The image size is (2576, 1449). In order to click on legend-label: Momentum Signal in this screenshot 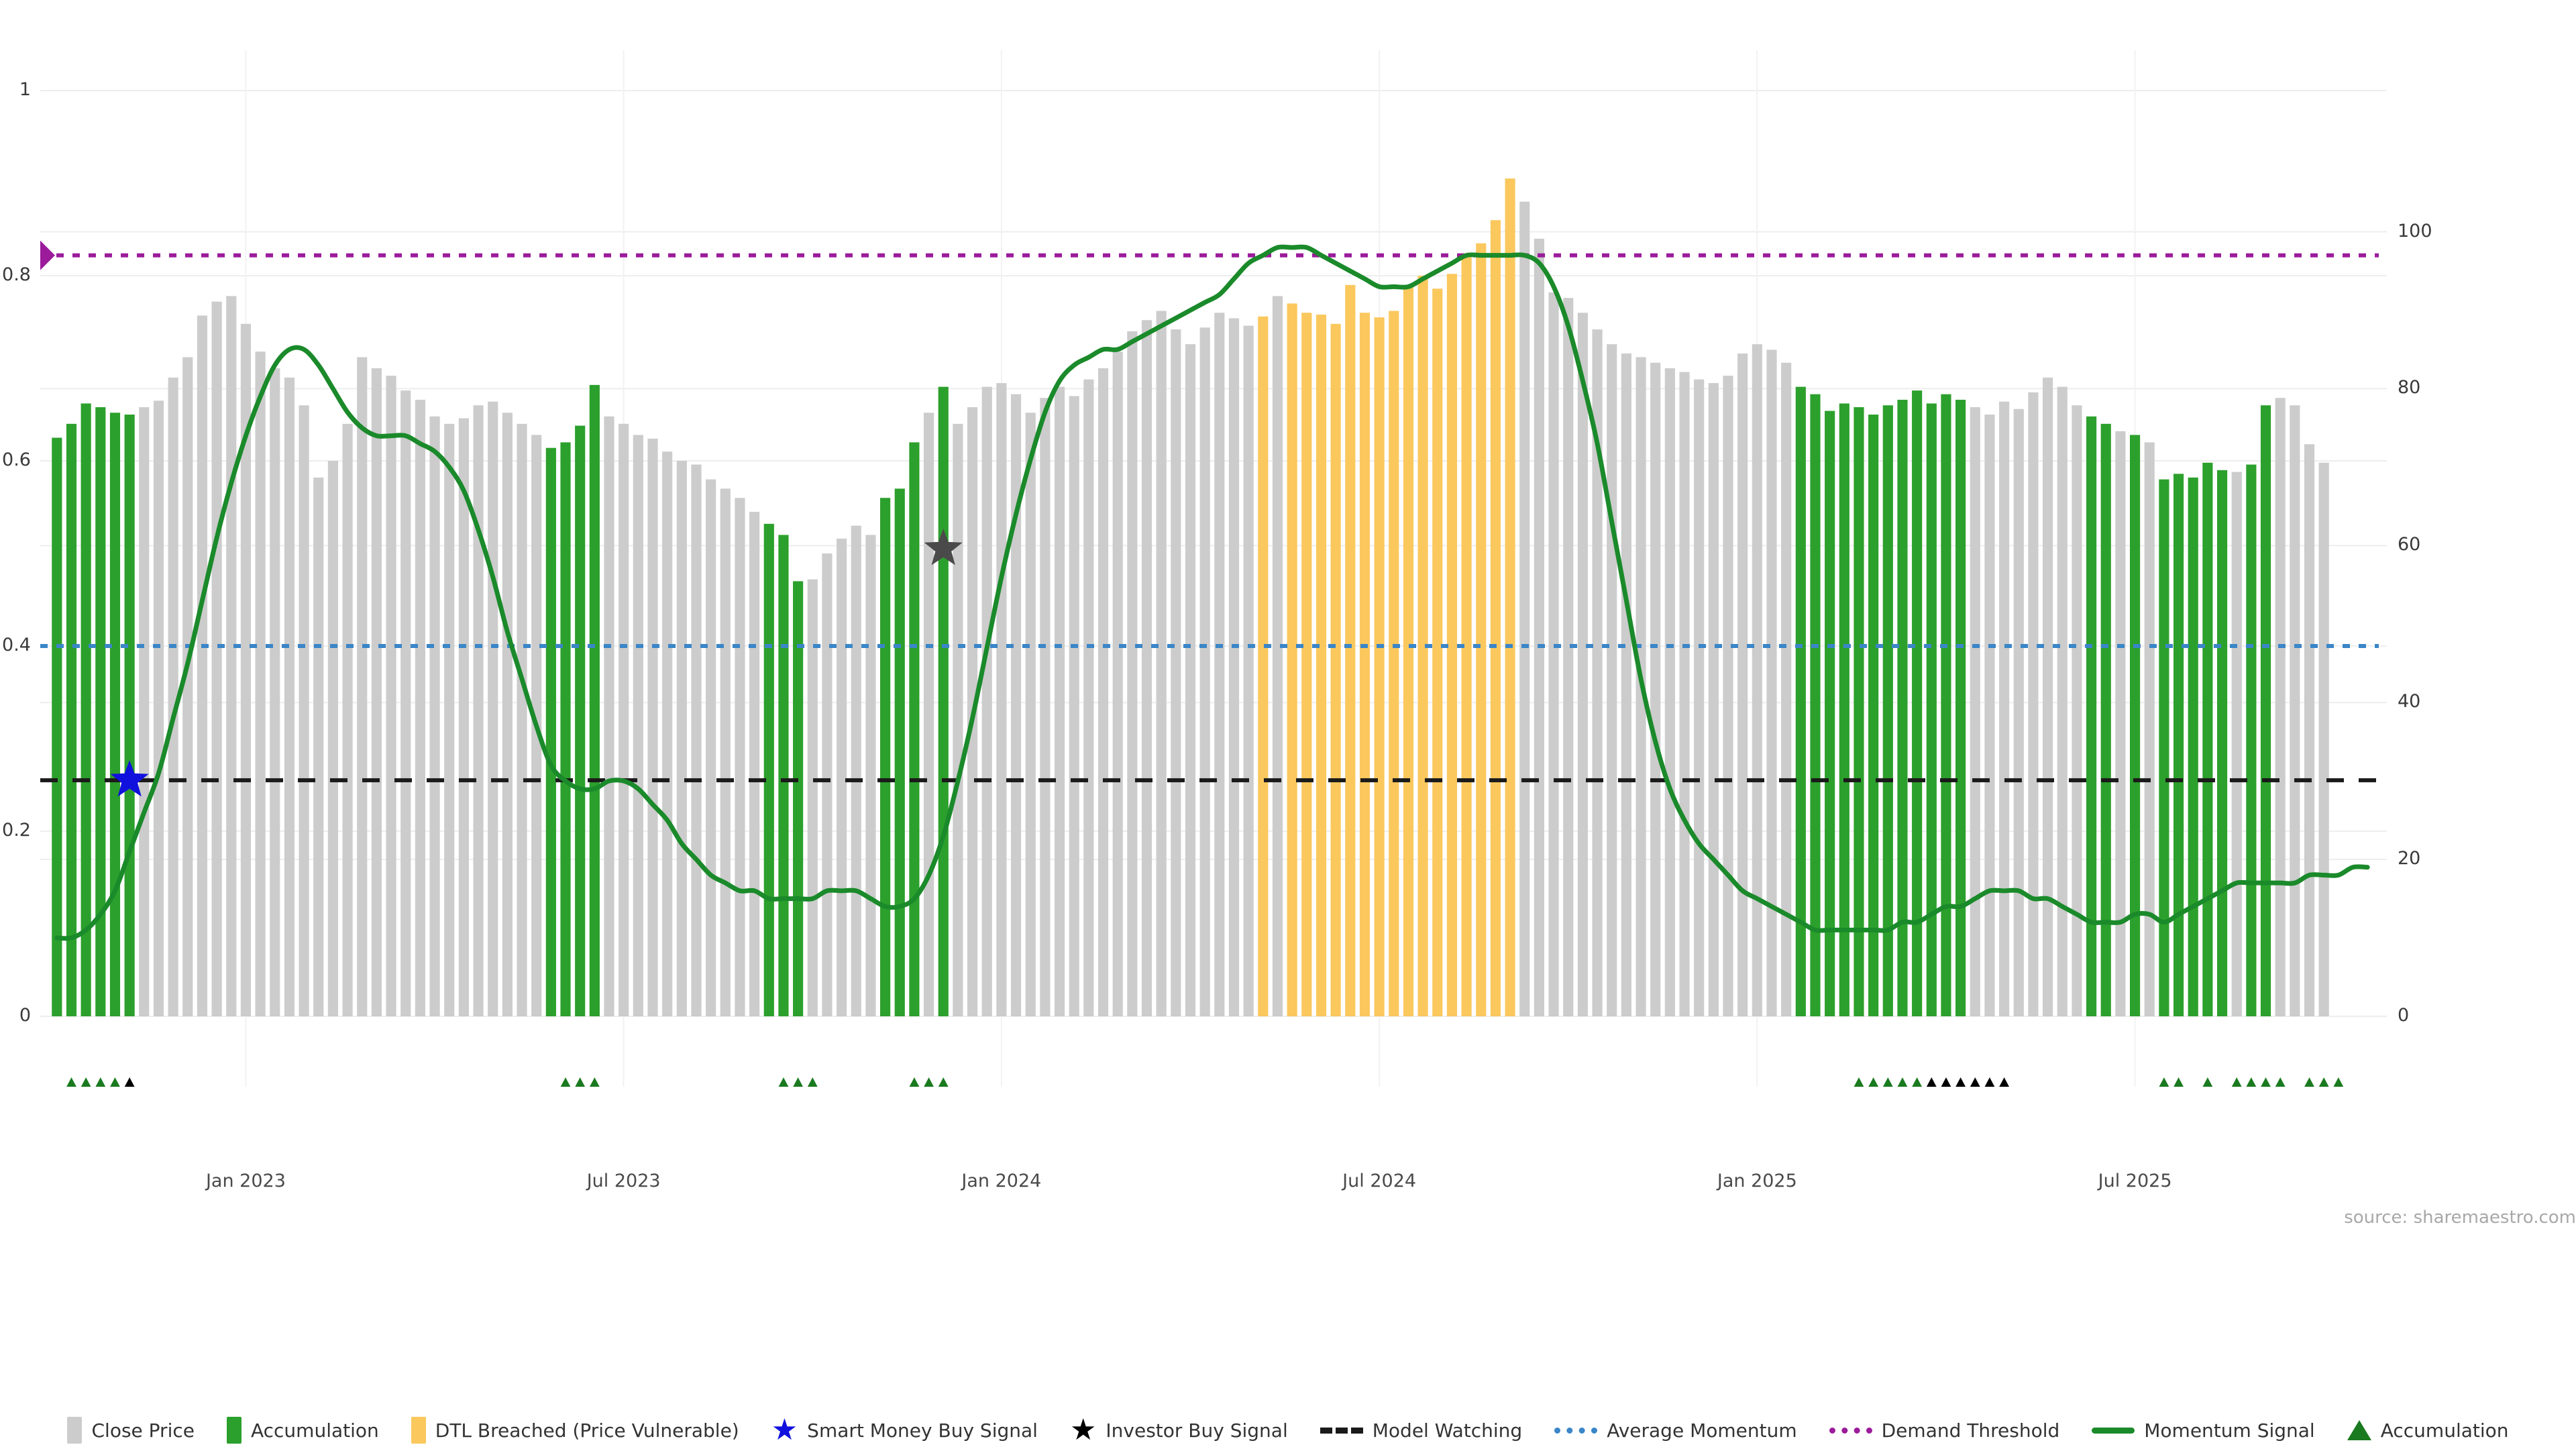, I will do `click(2229, 1430)`.